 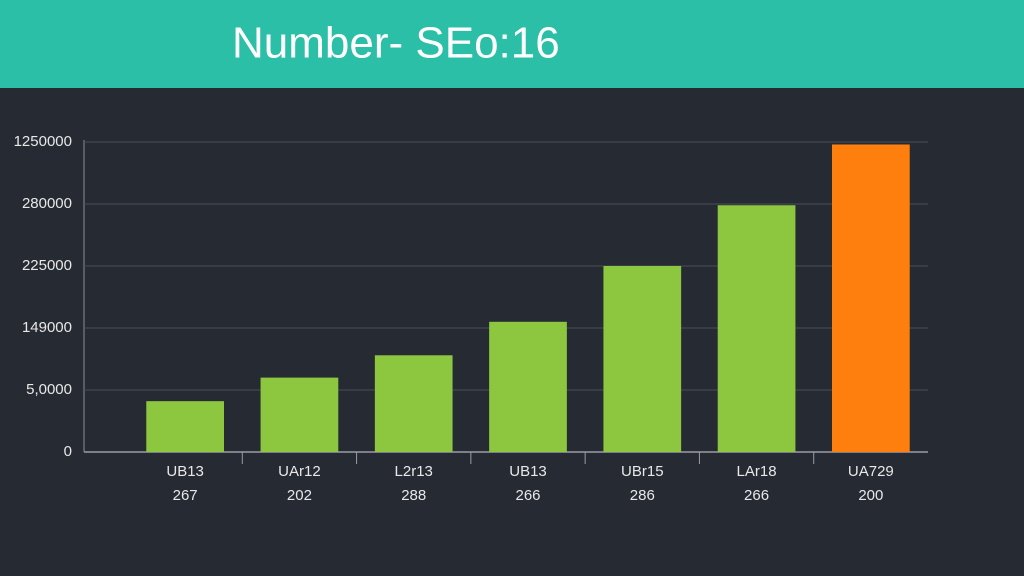 What do you see at coordinates (870, 495) in the screenshot?
I see `x-tick-sublabel: 200` at bounding box center [870, 495].